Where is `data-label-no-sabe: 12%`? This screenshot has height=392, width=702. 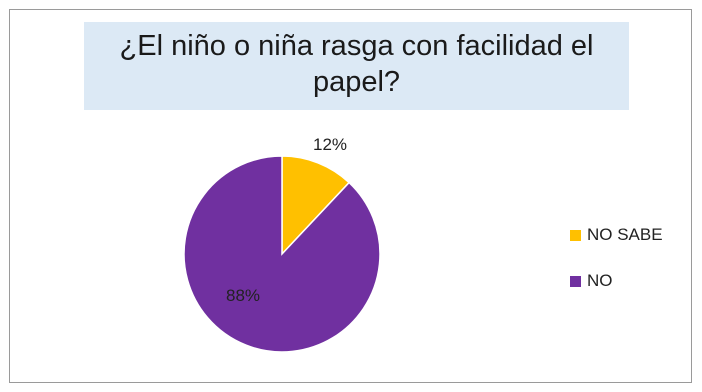
data-label-no-sabe: 12% is located at coordinates (330, 144).